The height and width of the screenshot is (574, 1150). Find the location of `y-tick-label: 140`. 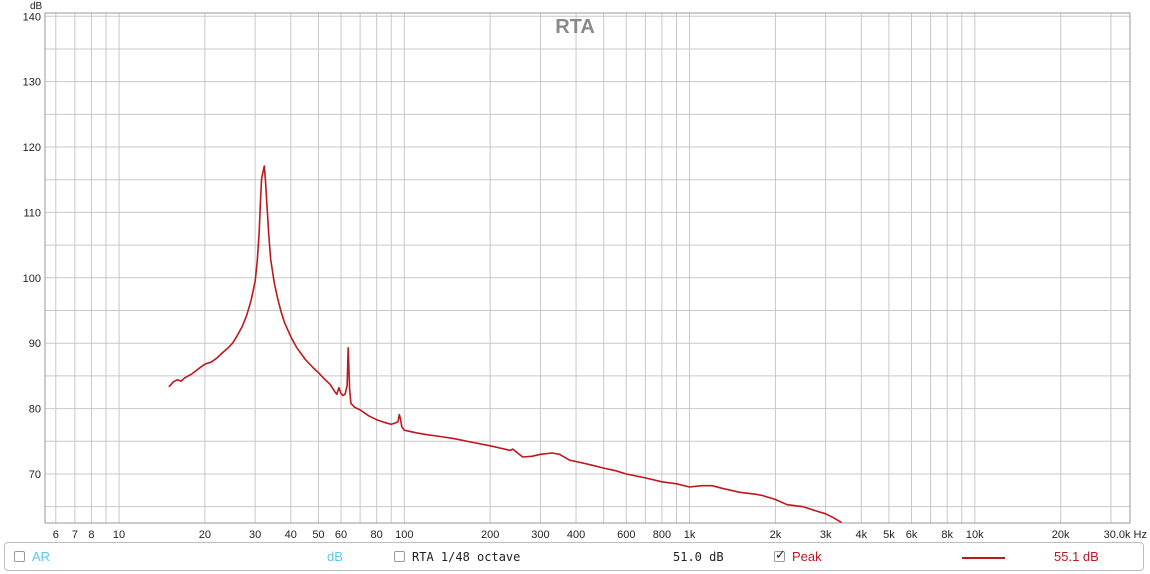

y-tick-label: 140 is located at coordinates (32, 17).